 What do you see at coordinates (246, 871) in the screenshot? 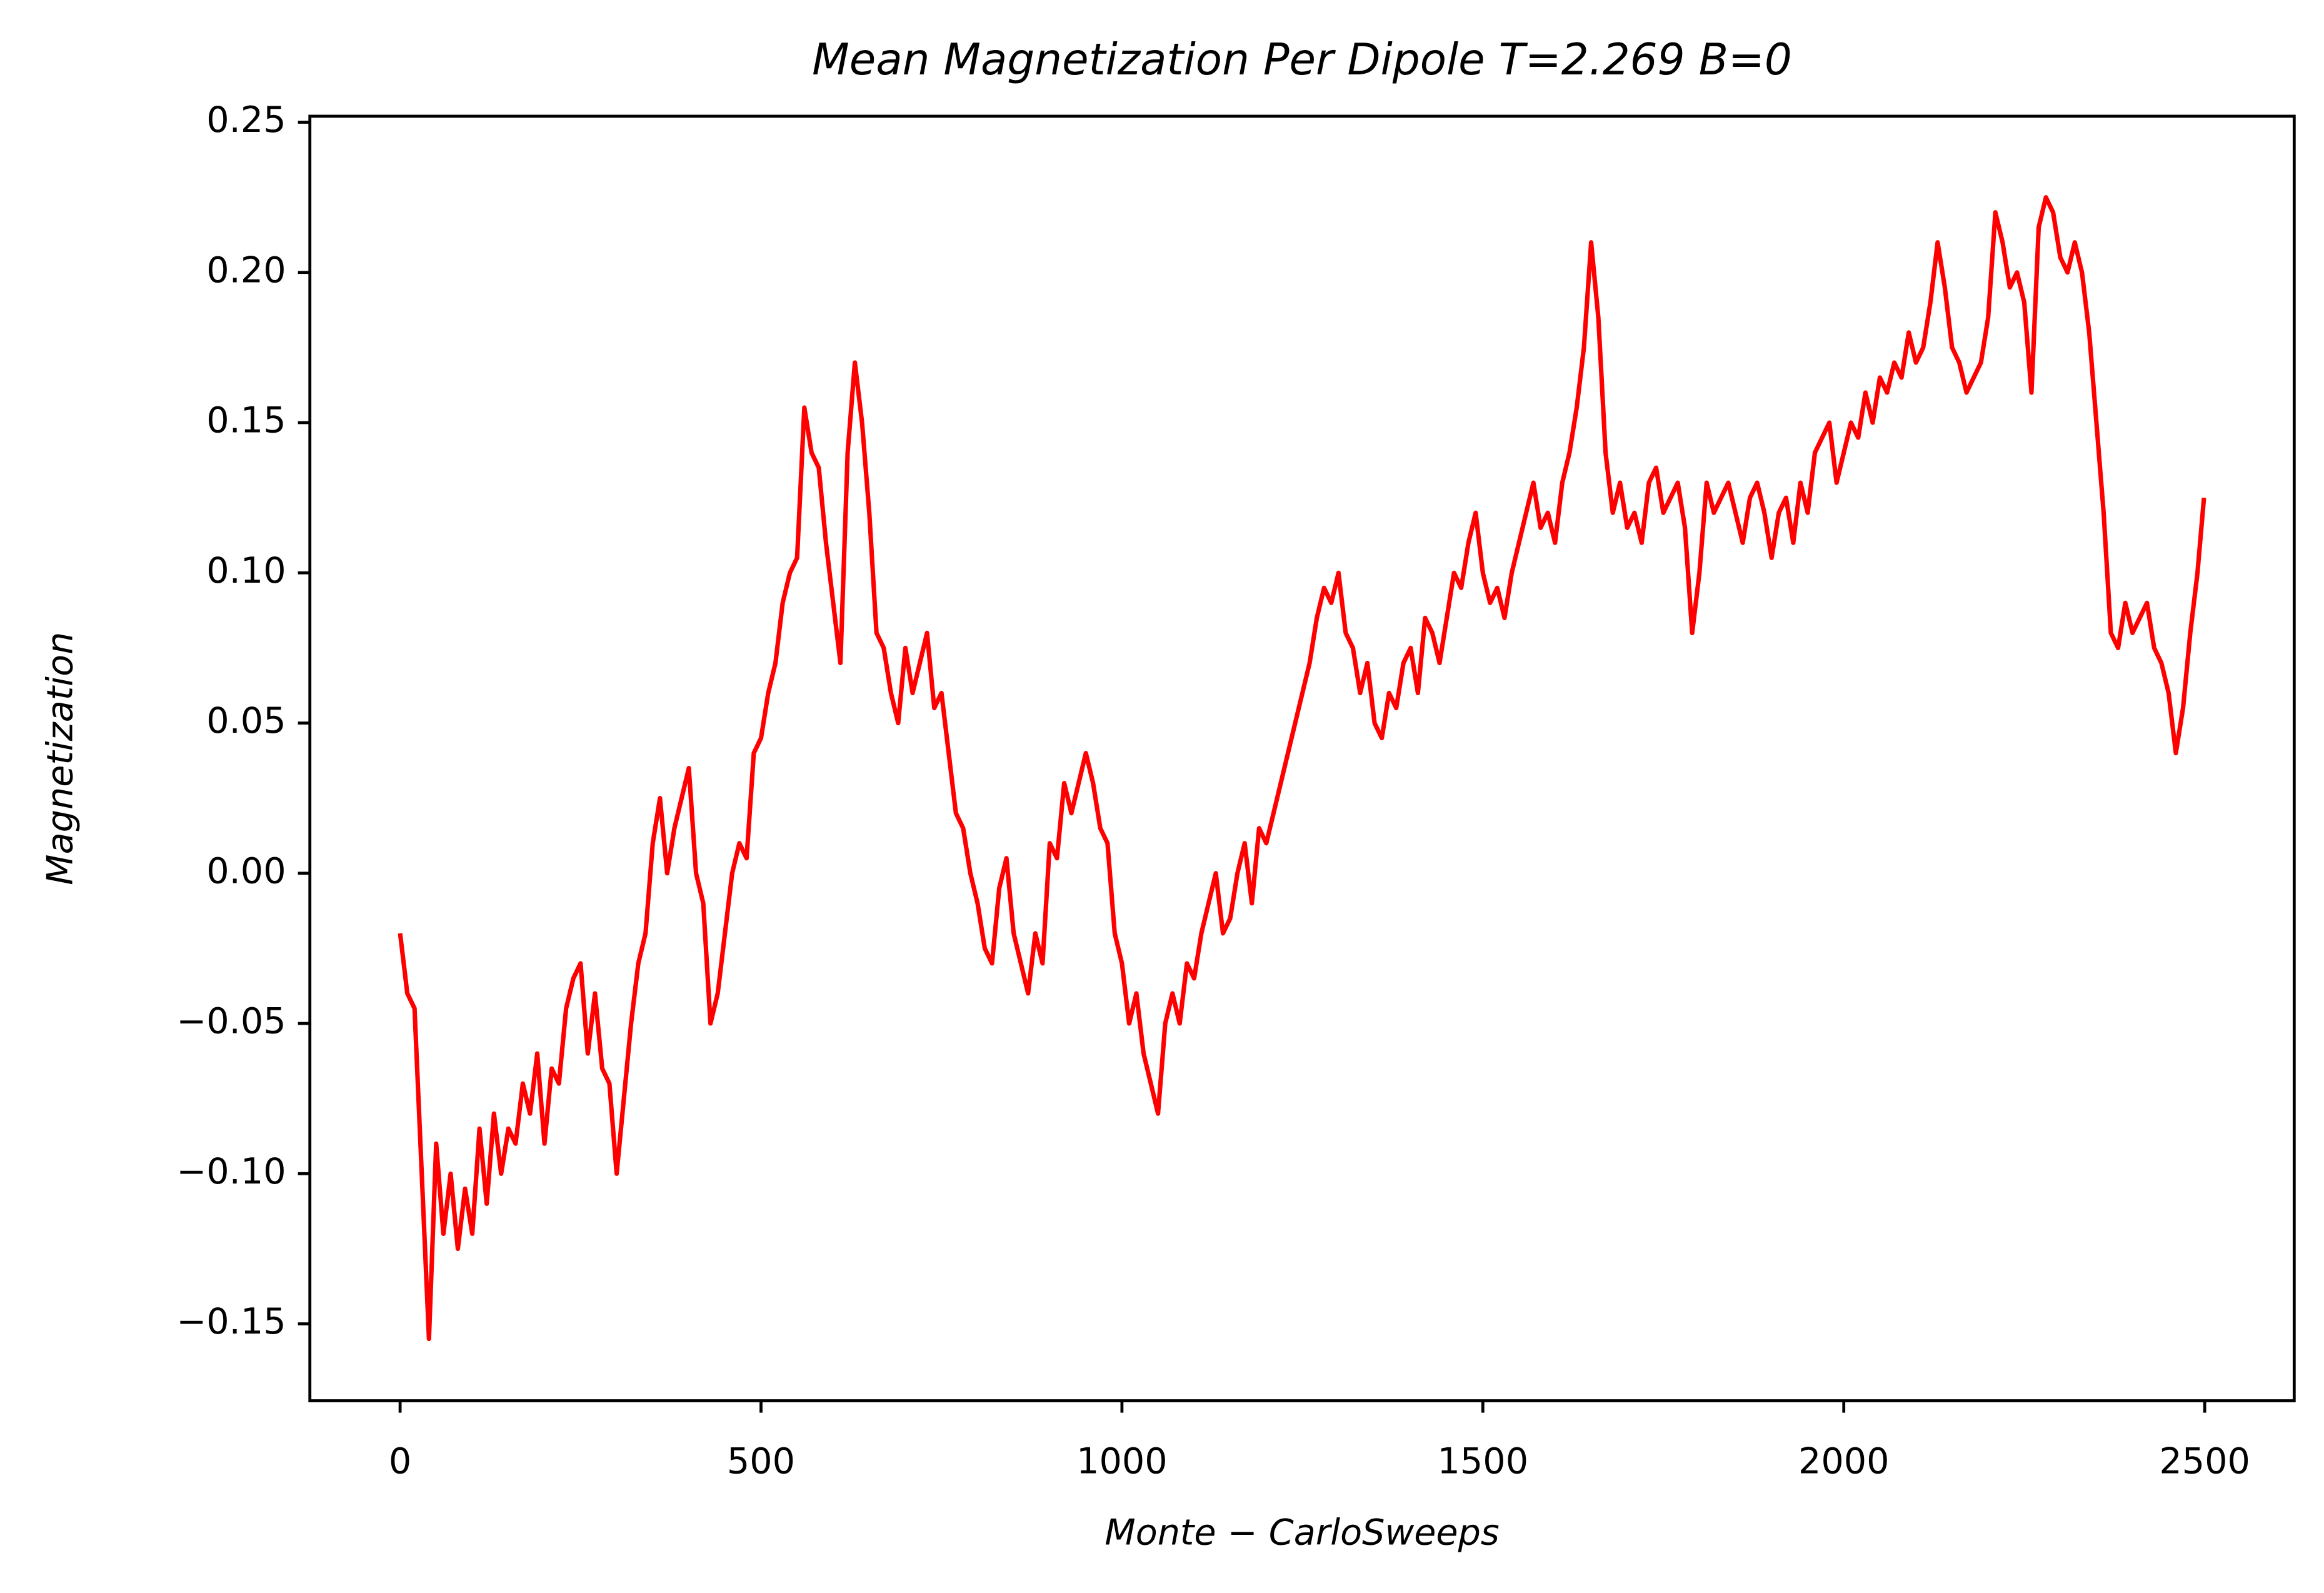
I see `y-tick-label: 0.00` at bounding box center [246, 871].